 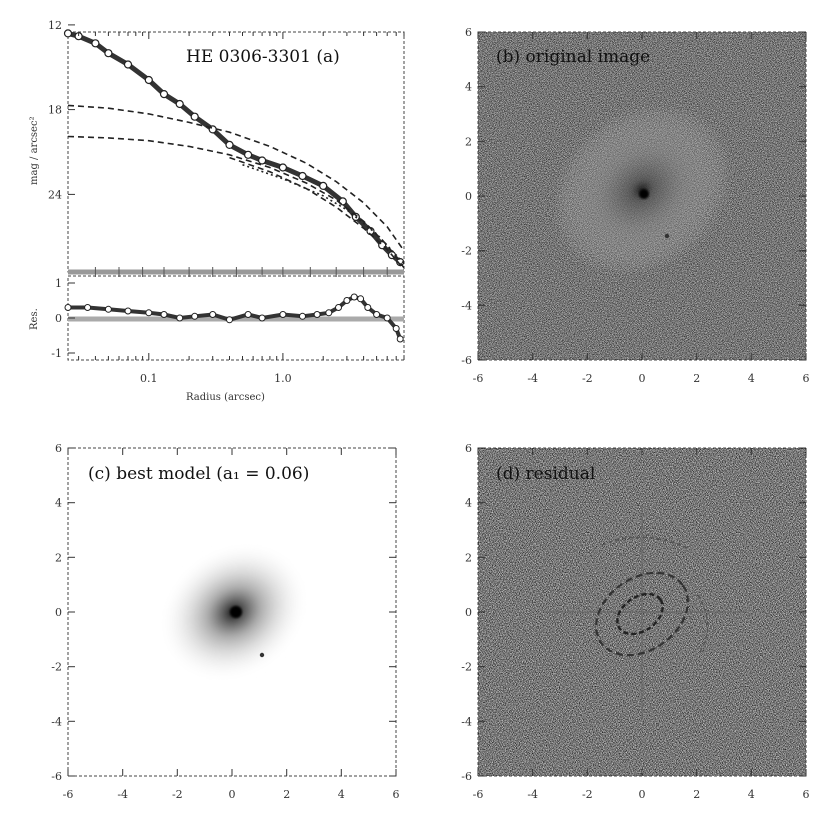 What do you see at coordinates (545, 474) in the screenshot?
I see `panel-d-title: (d) residual` at bounding box center [545, 474].